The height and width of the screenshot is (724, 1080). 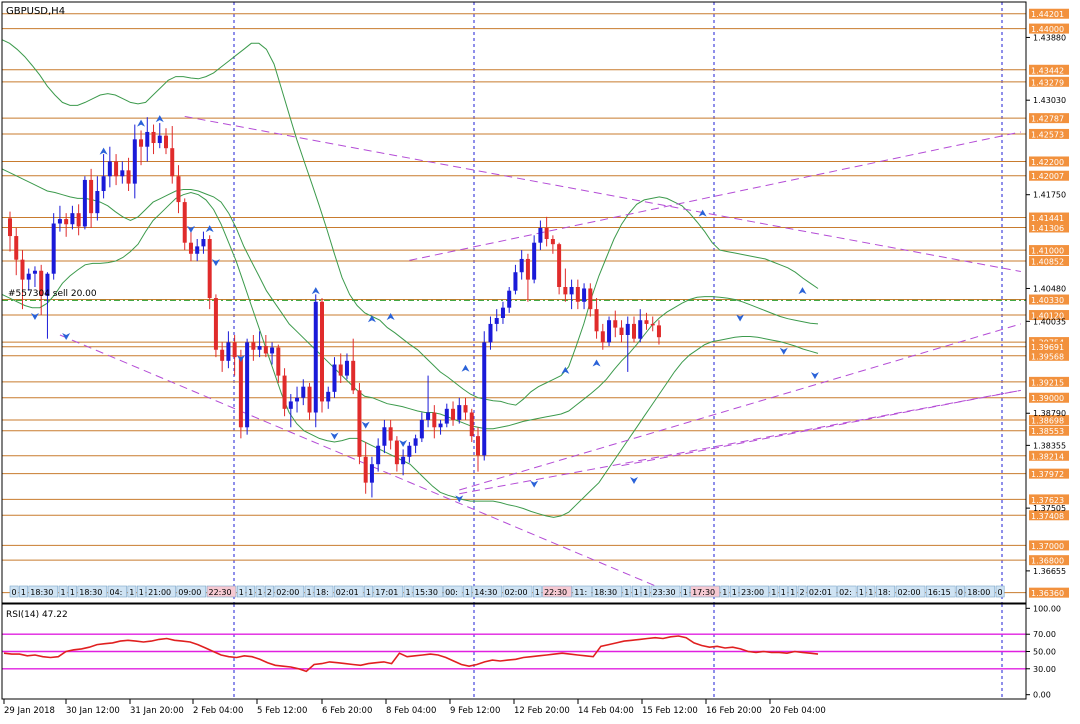 I want to click on level-label-1: 1.44000, so click(x=1047, y=29).